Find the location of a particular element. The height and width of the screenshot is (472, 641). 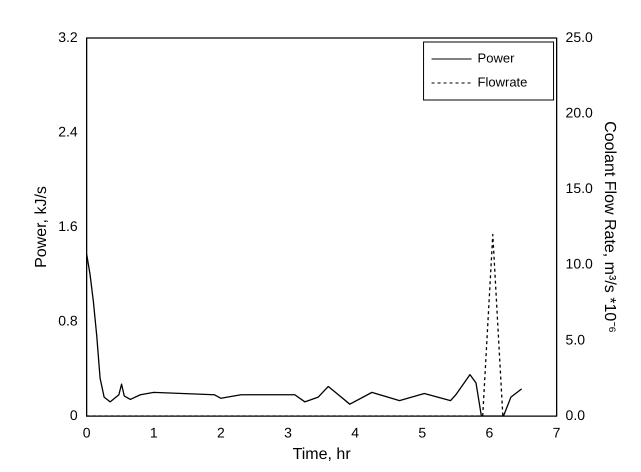

legend-label: Power is located at coordinates (497, 58).